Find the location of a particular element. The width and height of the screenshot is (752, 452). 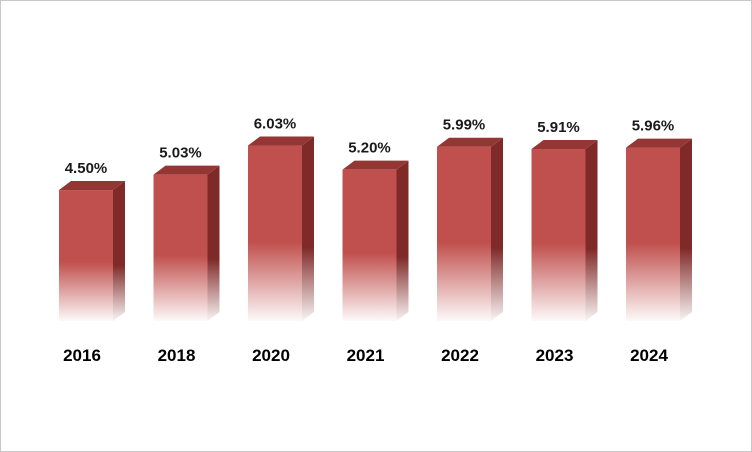

bar-top-2018 is located at coordinates (186, 170).